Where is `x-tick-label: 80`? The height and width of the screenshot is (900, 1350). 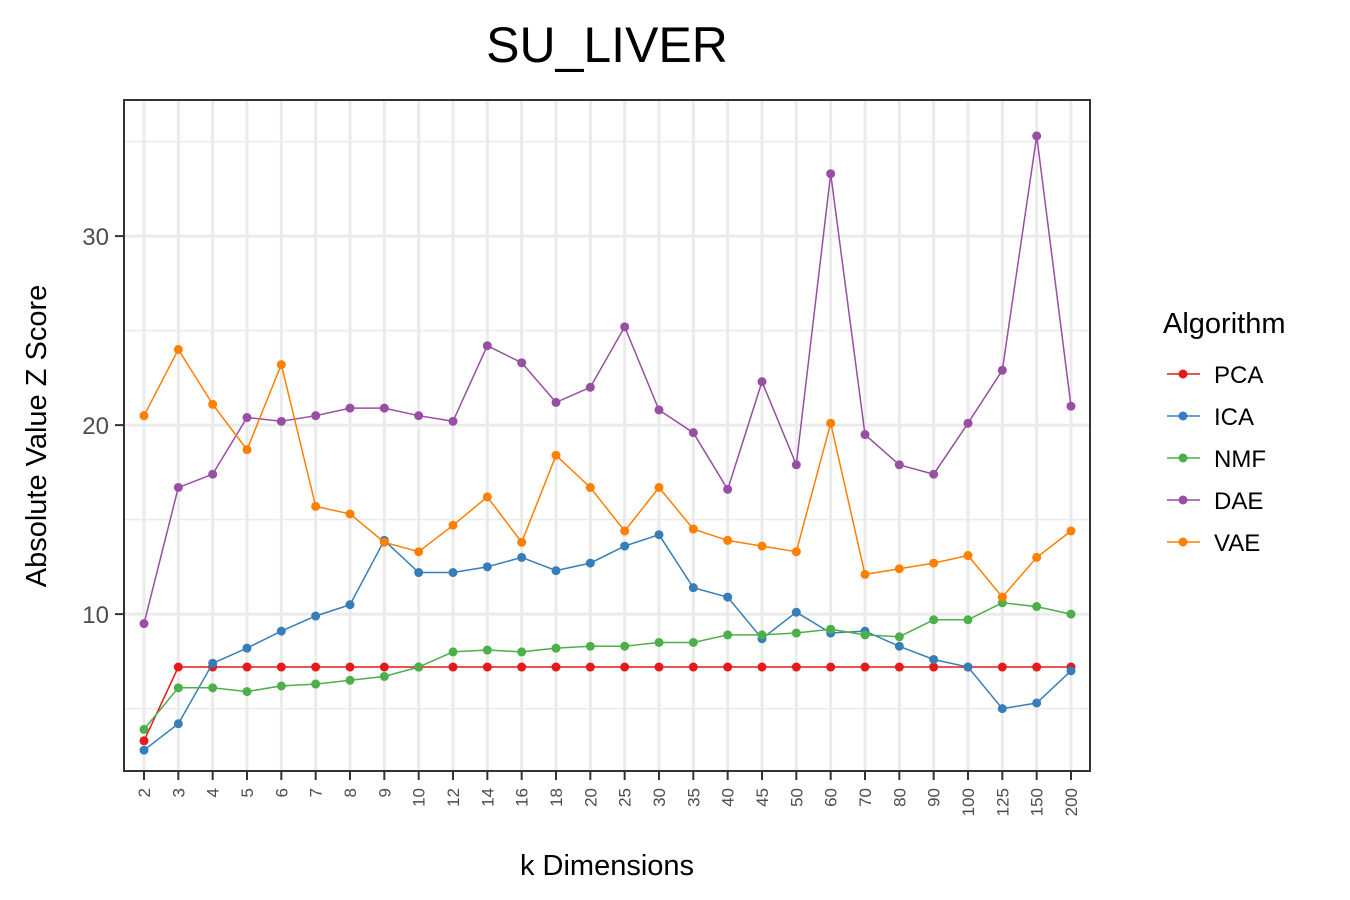 x-tick-label: 80 is located at coordinates (899, 797).